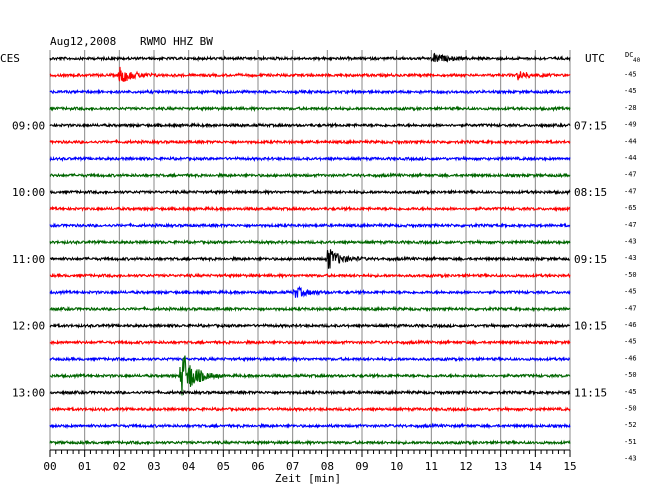 Image resolution: width=650 pixels, height=494 pixels. I want to click on x-tick-label: 04, so click(189, 466).